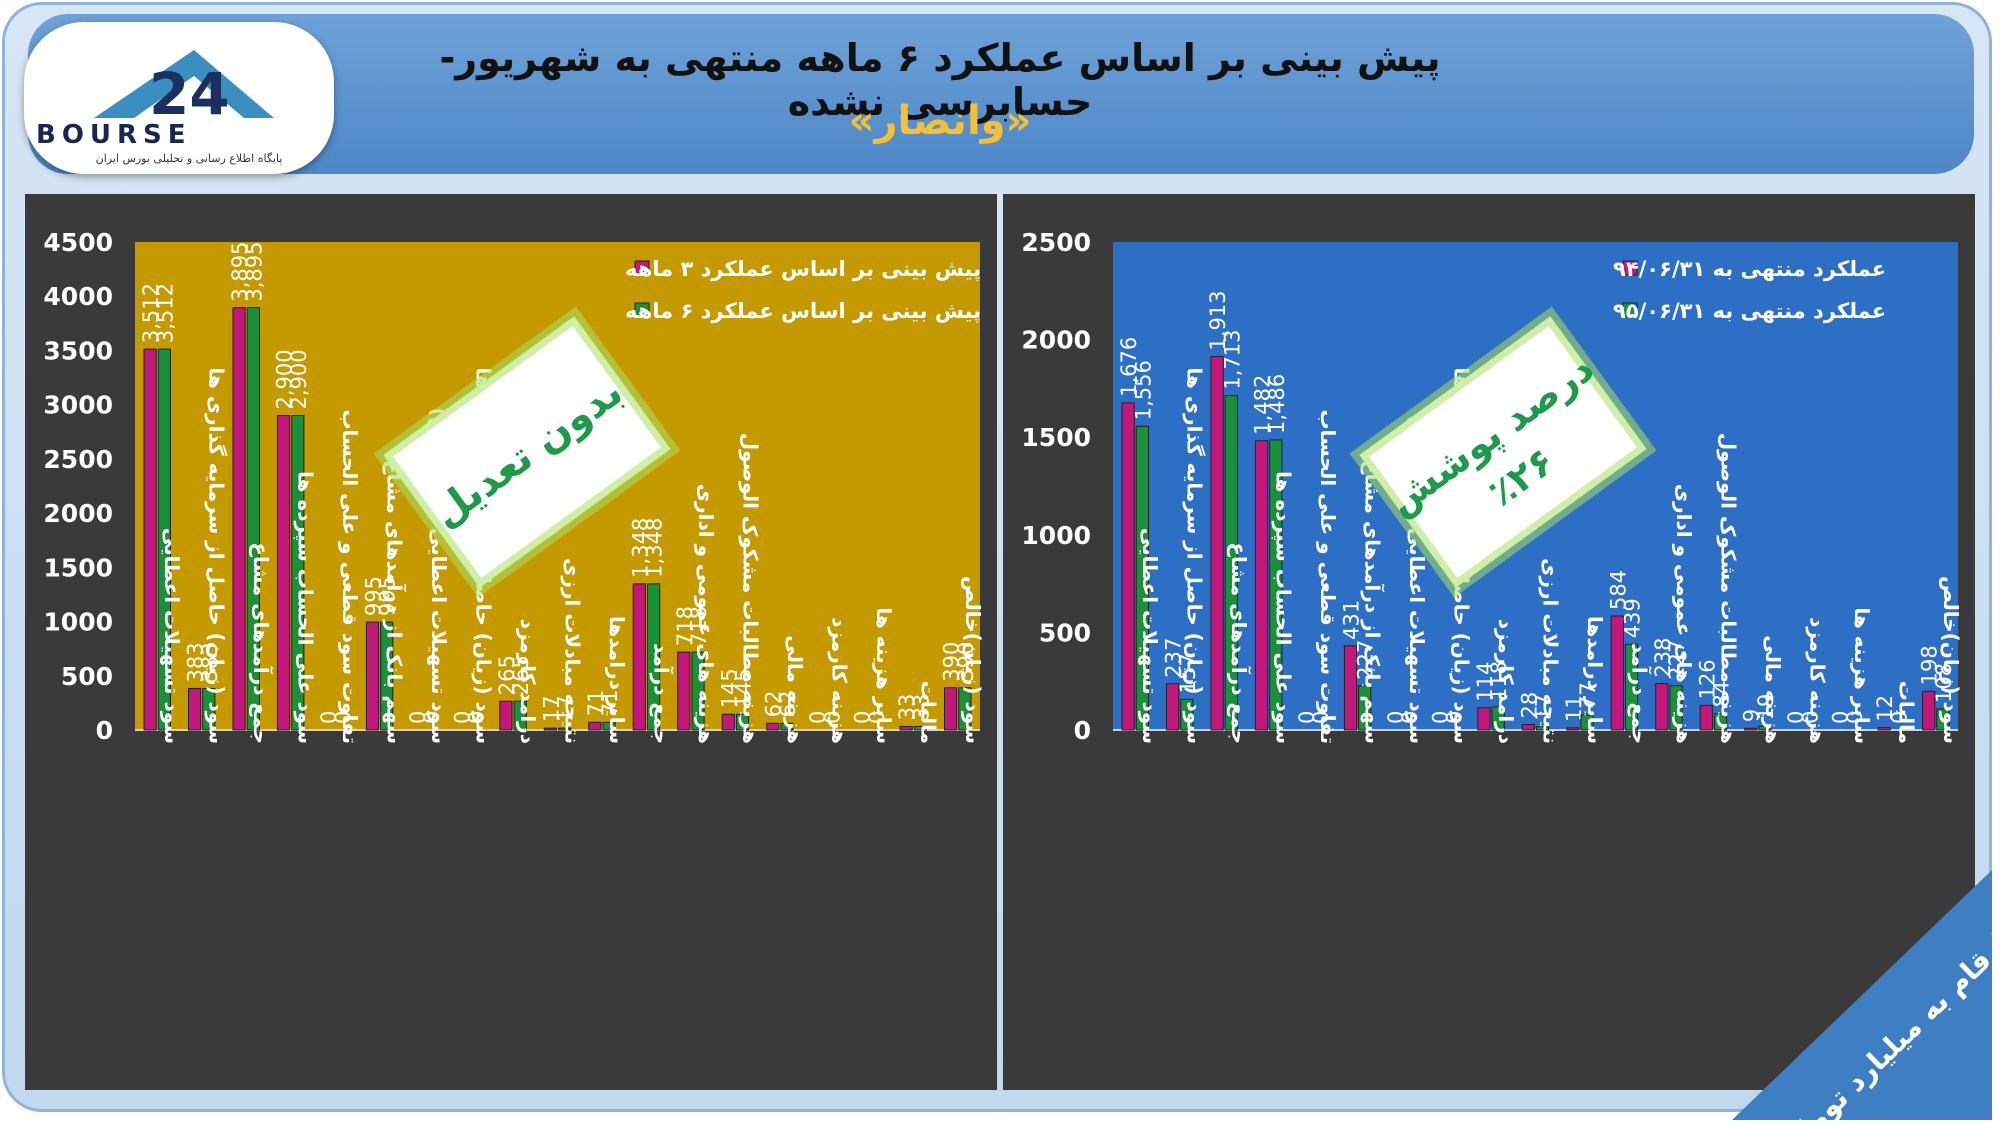 This screenshot has width=2000, height=1130. Describe the element at coordinates (1263, 405) in the screenshot. I see `data-label: 1,482` at that location.